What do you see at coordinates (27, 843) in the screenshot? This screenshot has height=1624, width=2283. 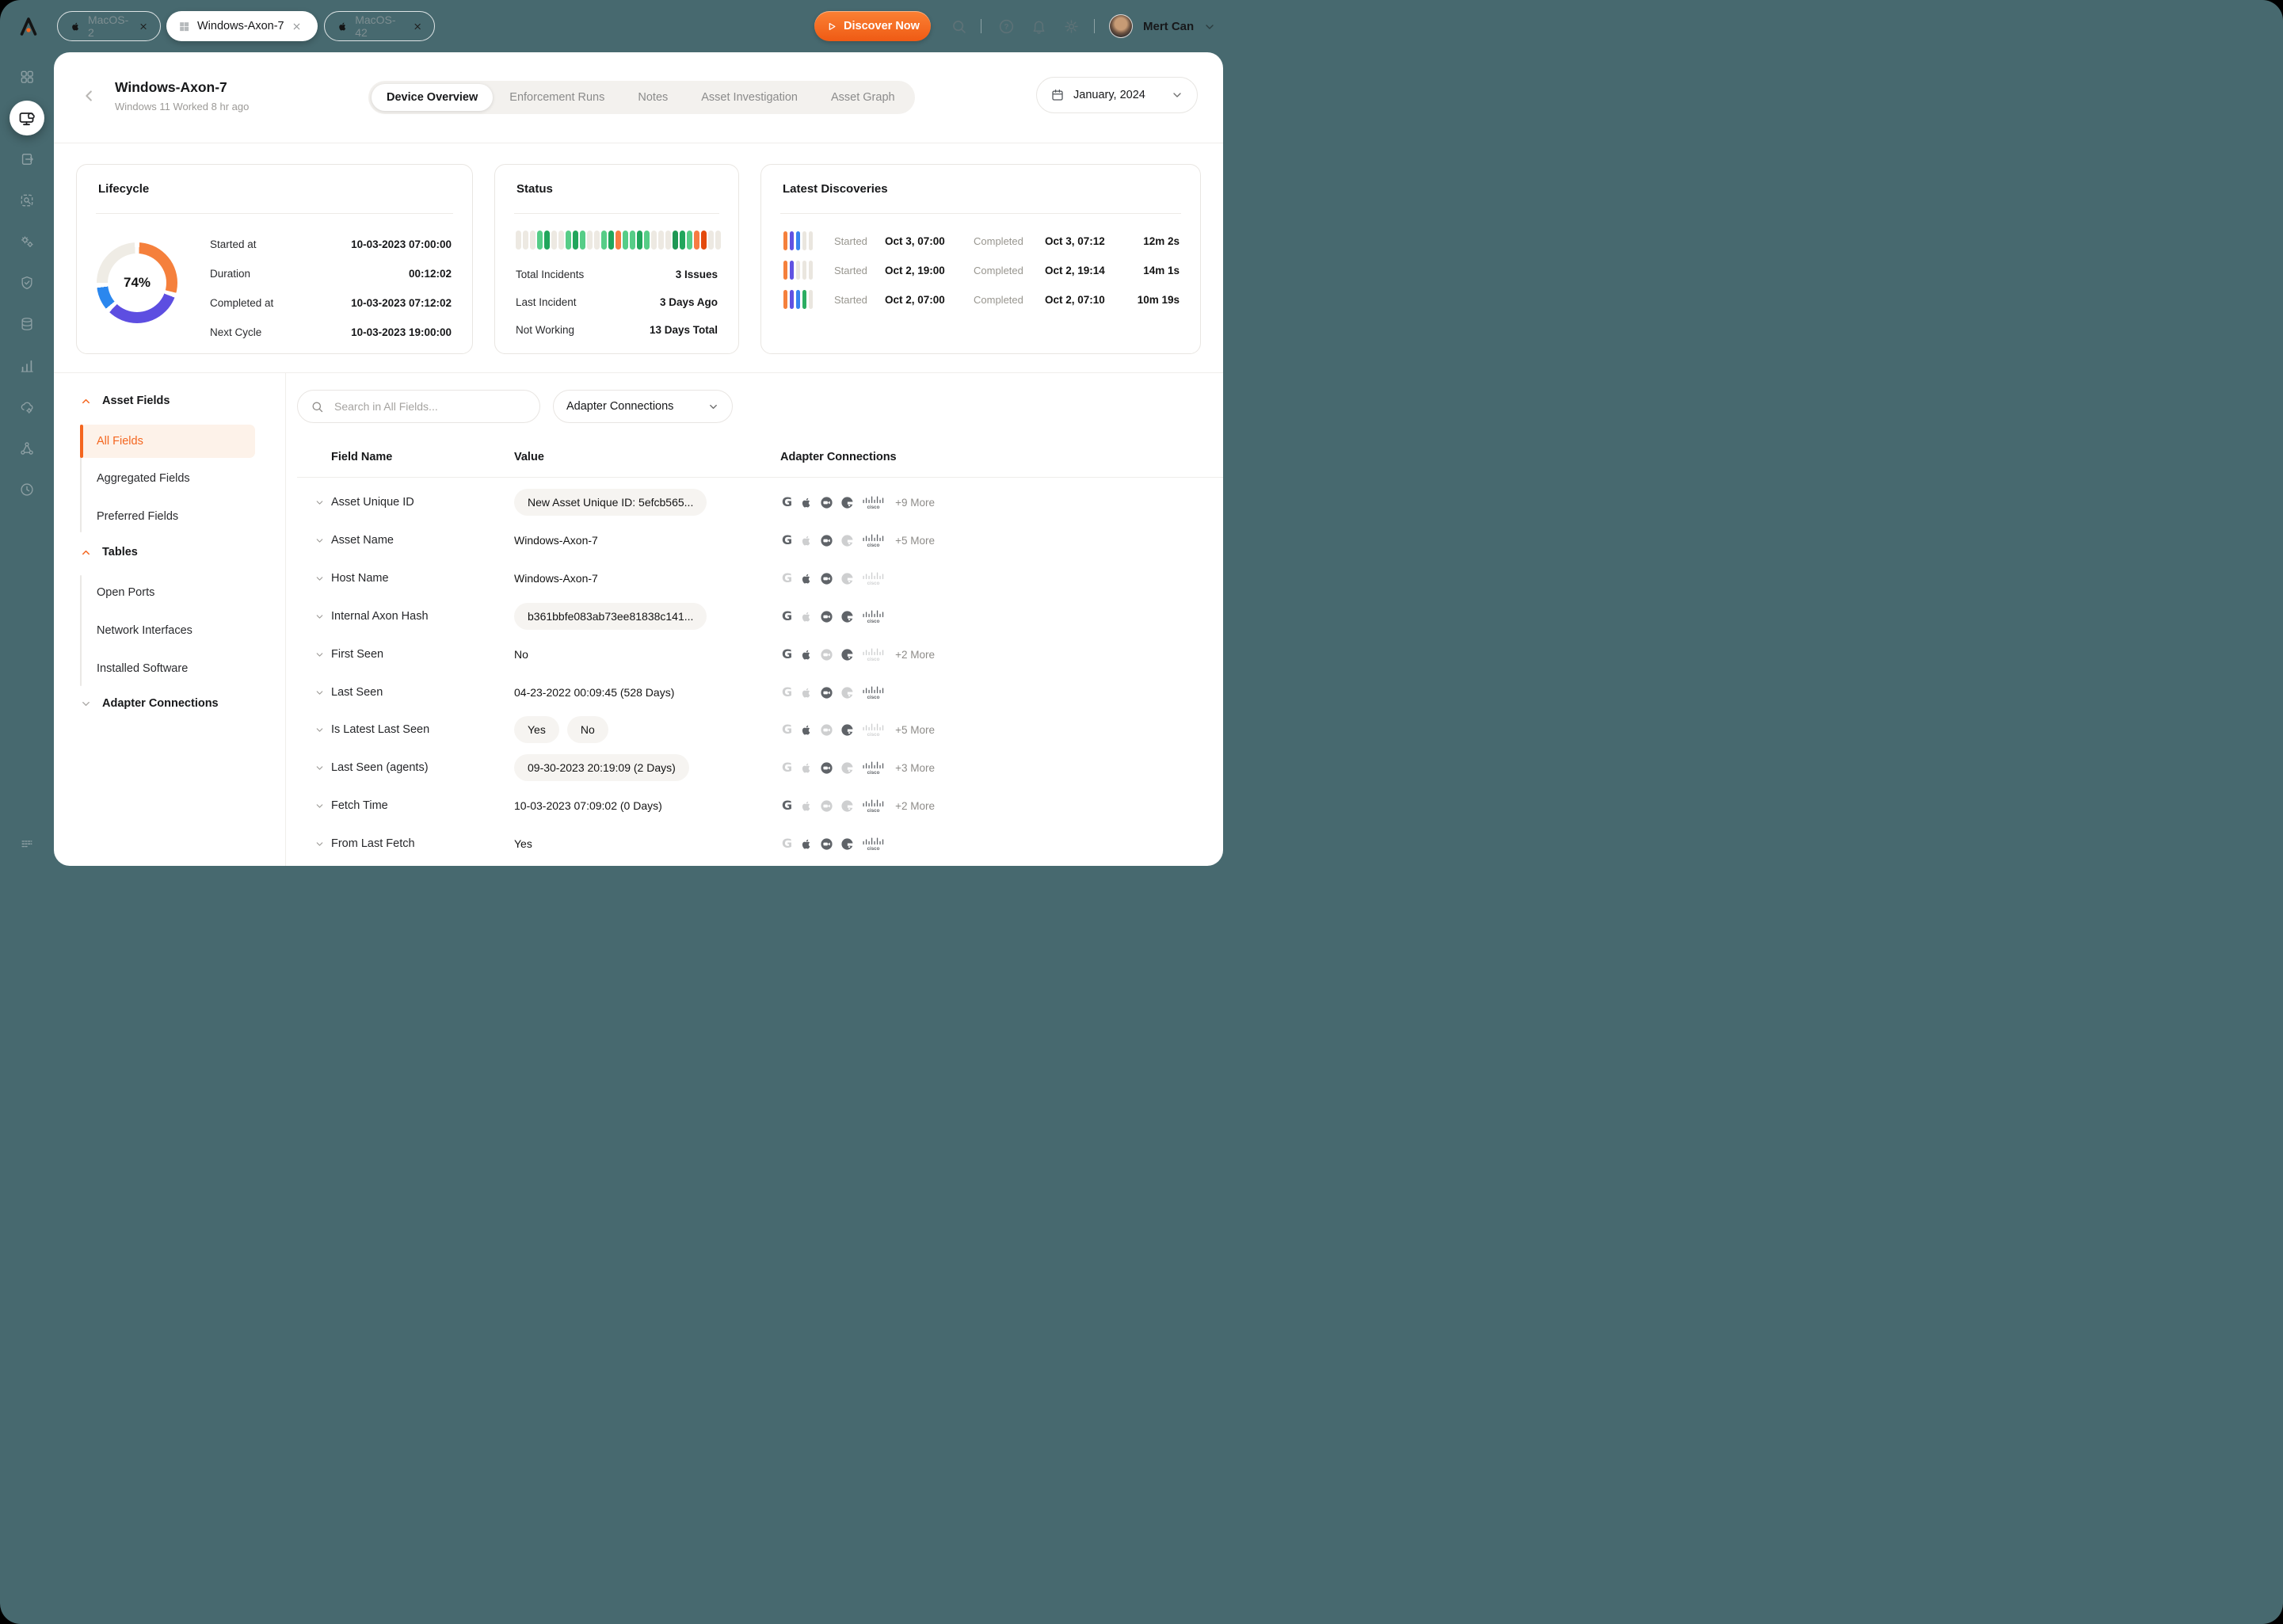 I see `sidebar-menu-icon` at bounding box center [27, 843].